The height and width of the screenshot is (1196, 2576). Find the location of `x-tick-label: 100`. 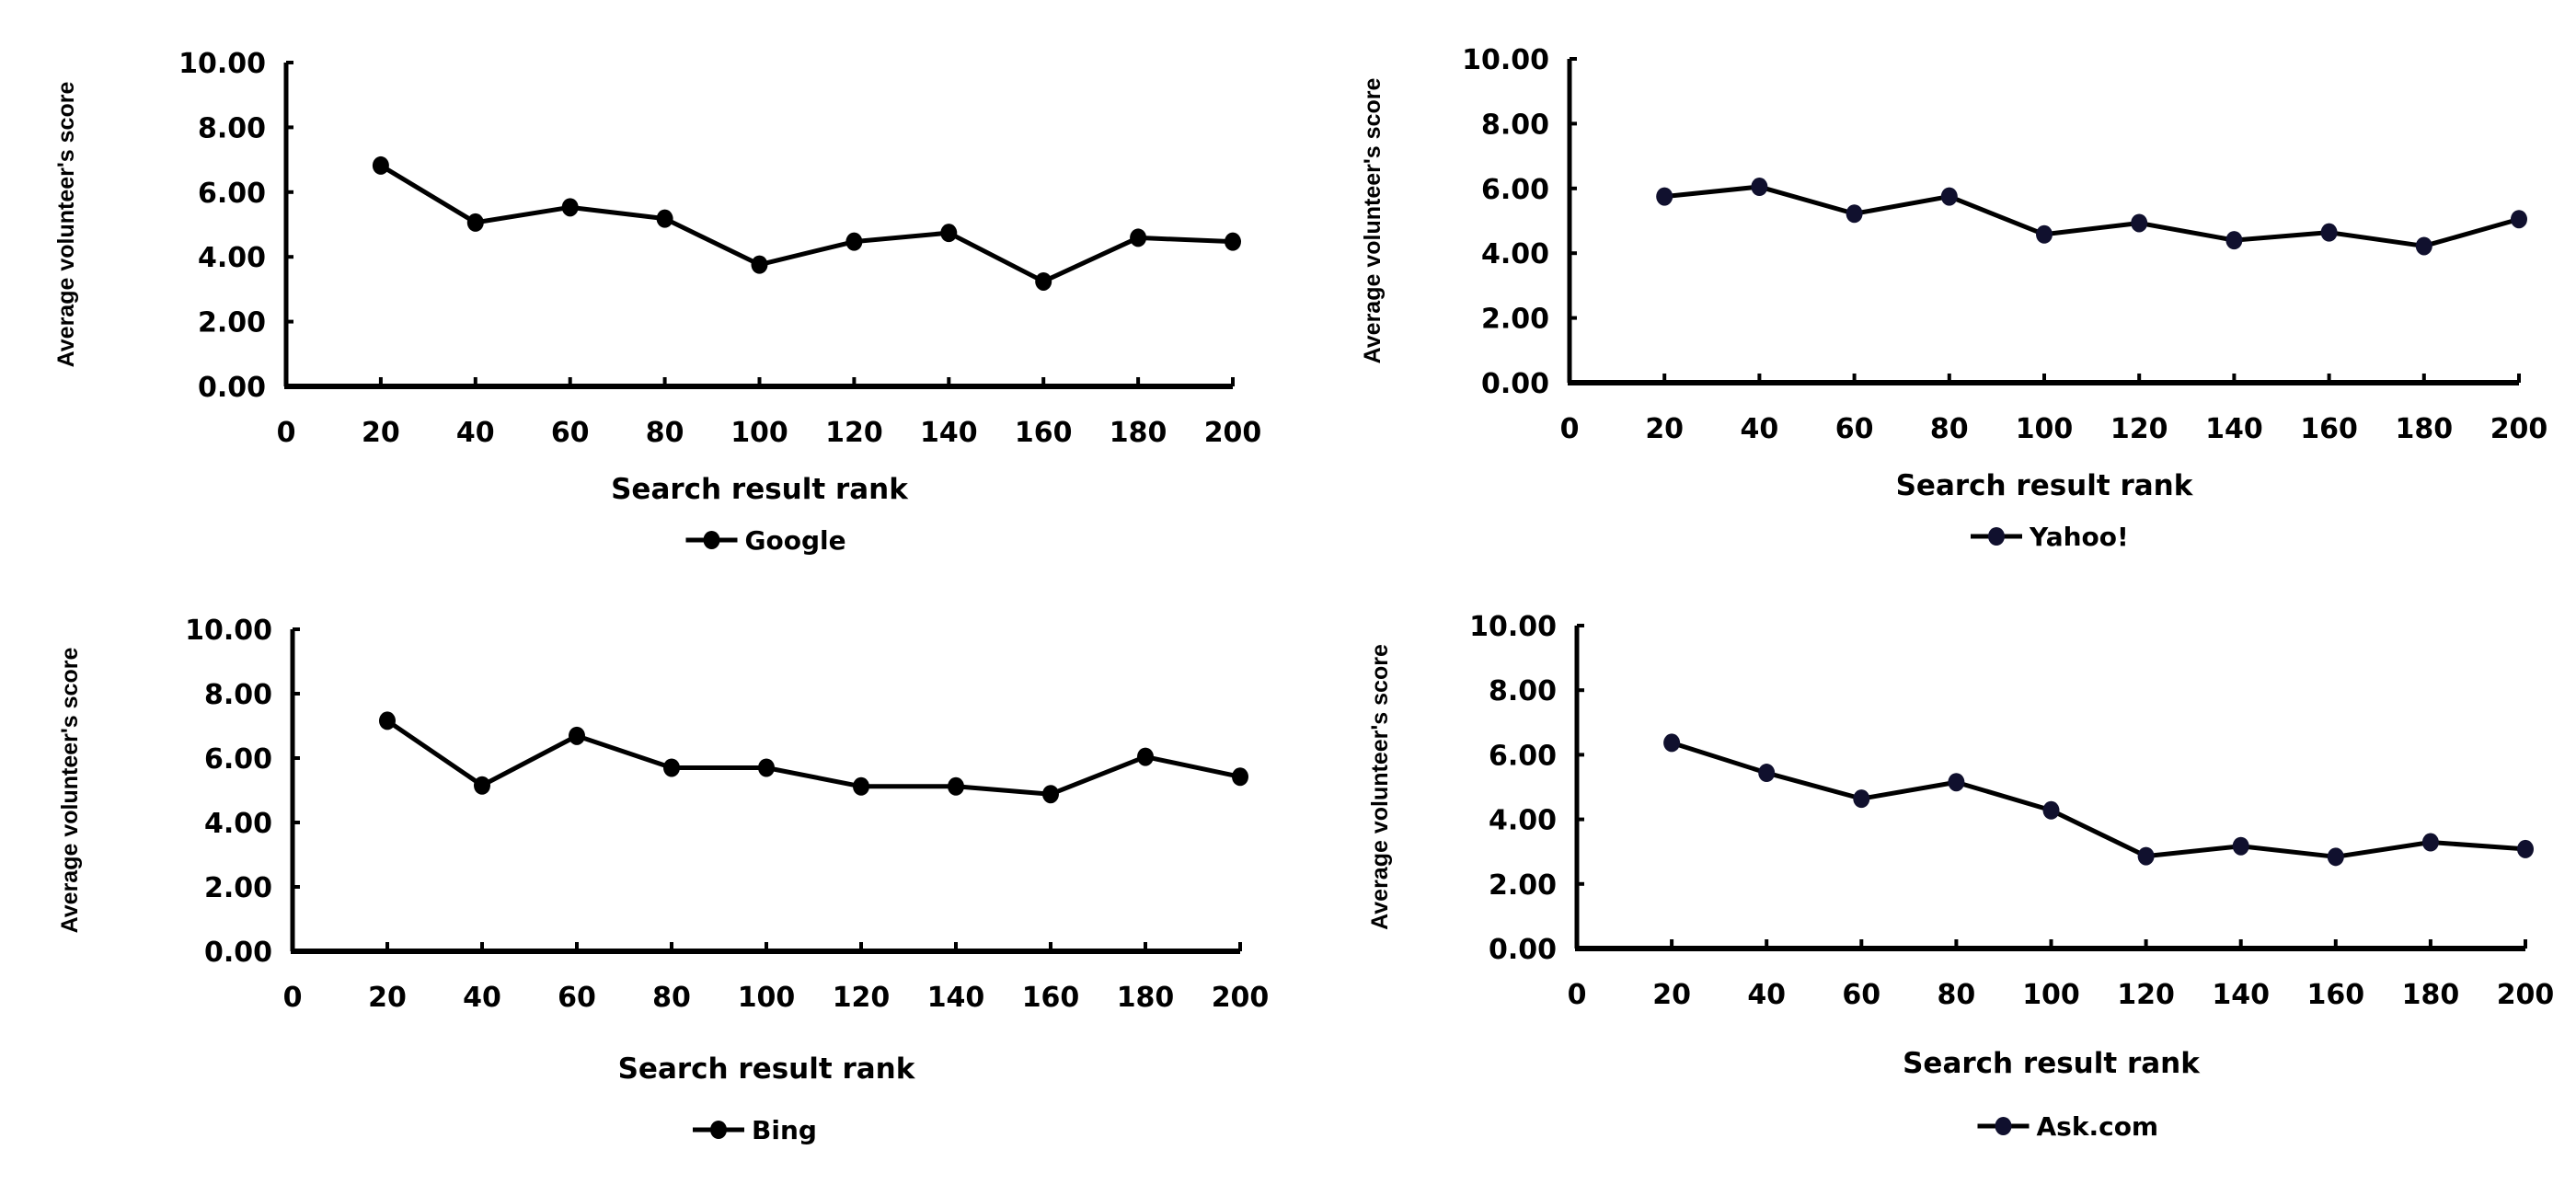

x-tick-label: 100 is located at coordinates (2051, 995).